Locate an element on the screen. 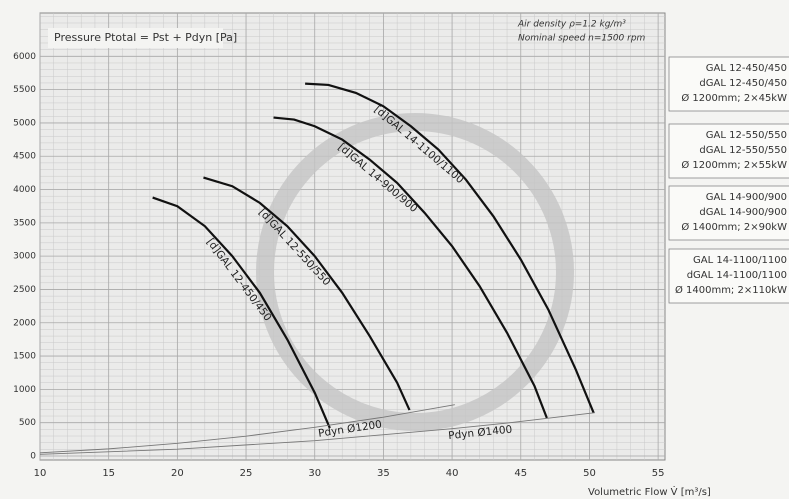  info-text: Ø 1400mm; 2×110kW is located at coordinates (731, 290).